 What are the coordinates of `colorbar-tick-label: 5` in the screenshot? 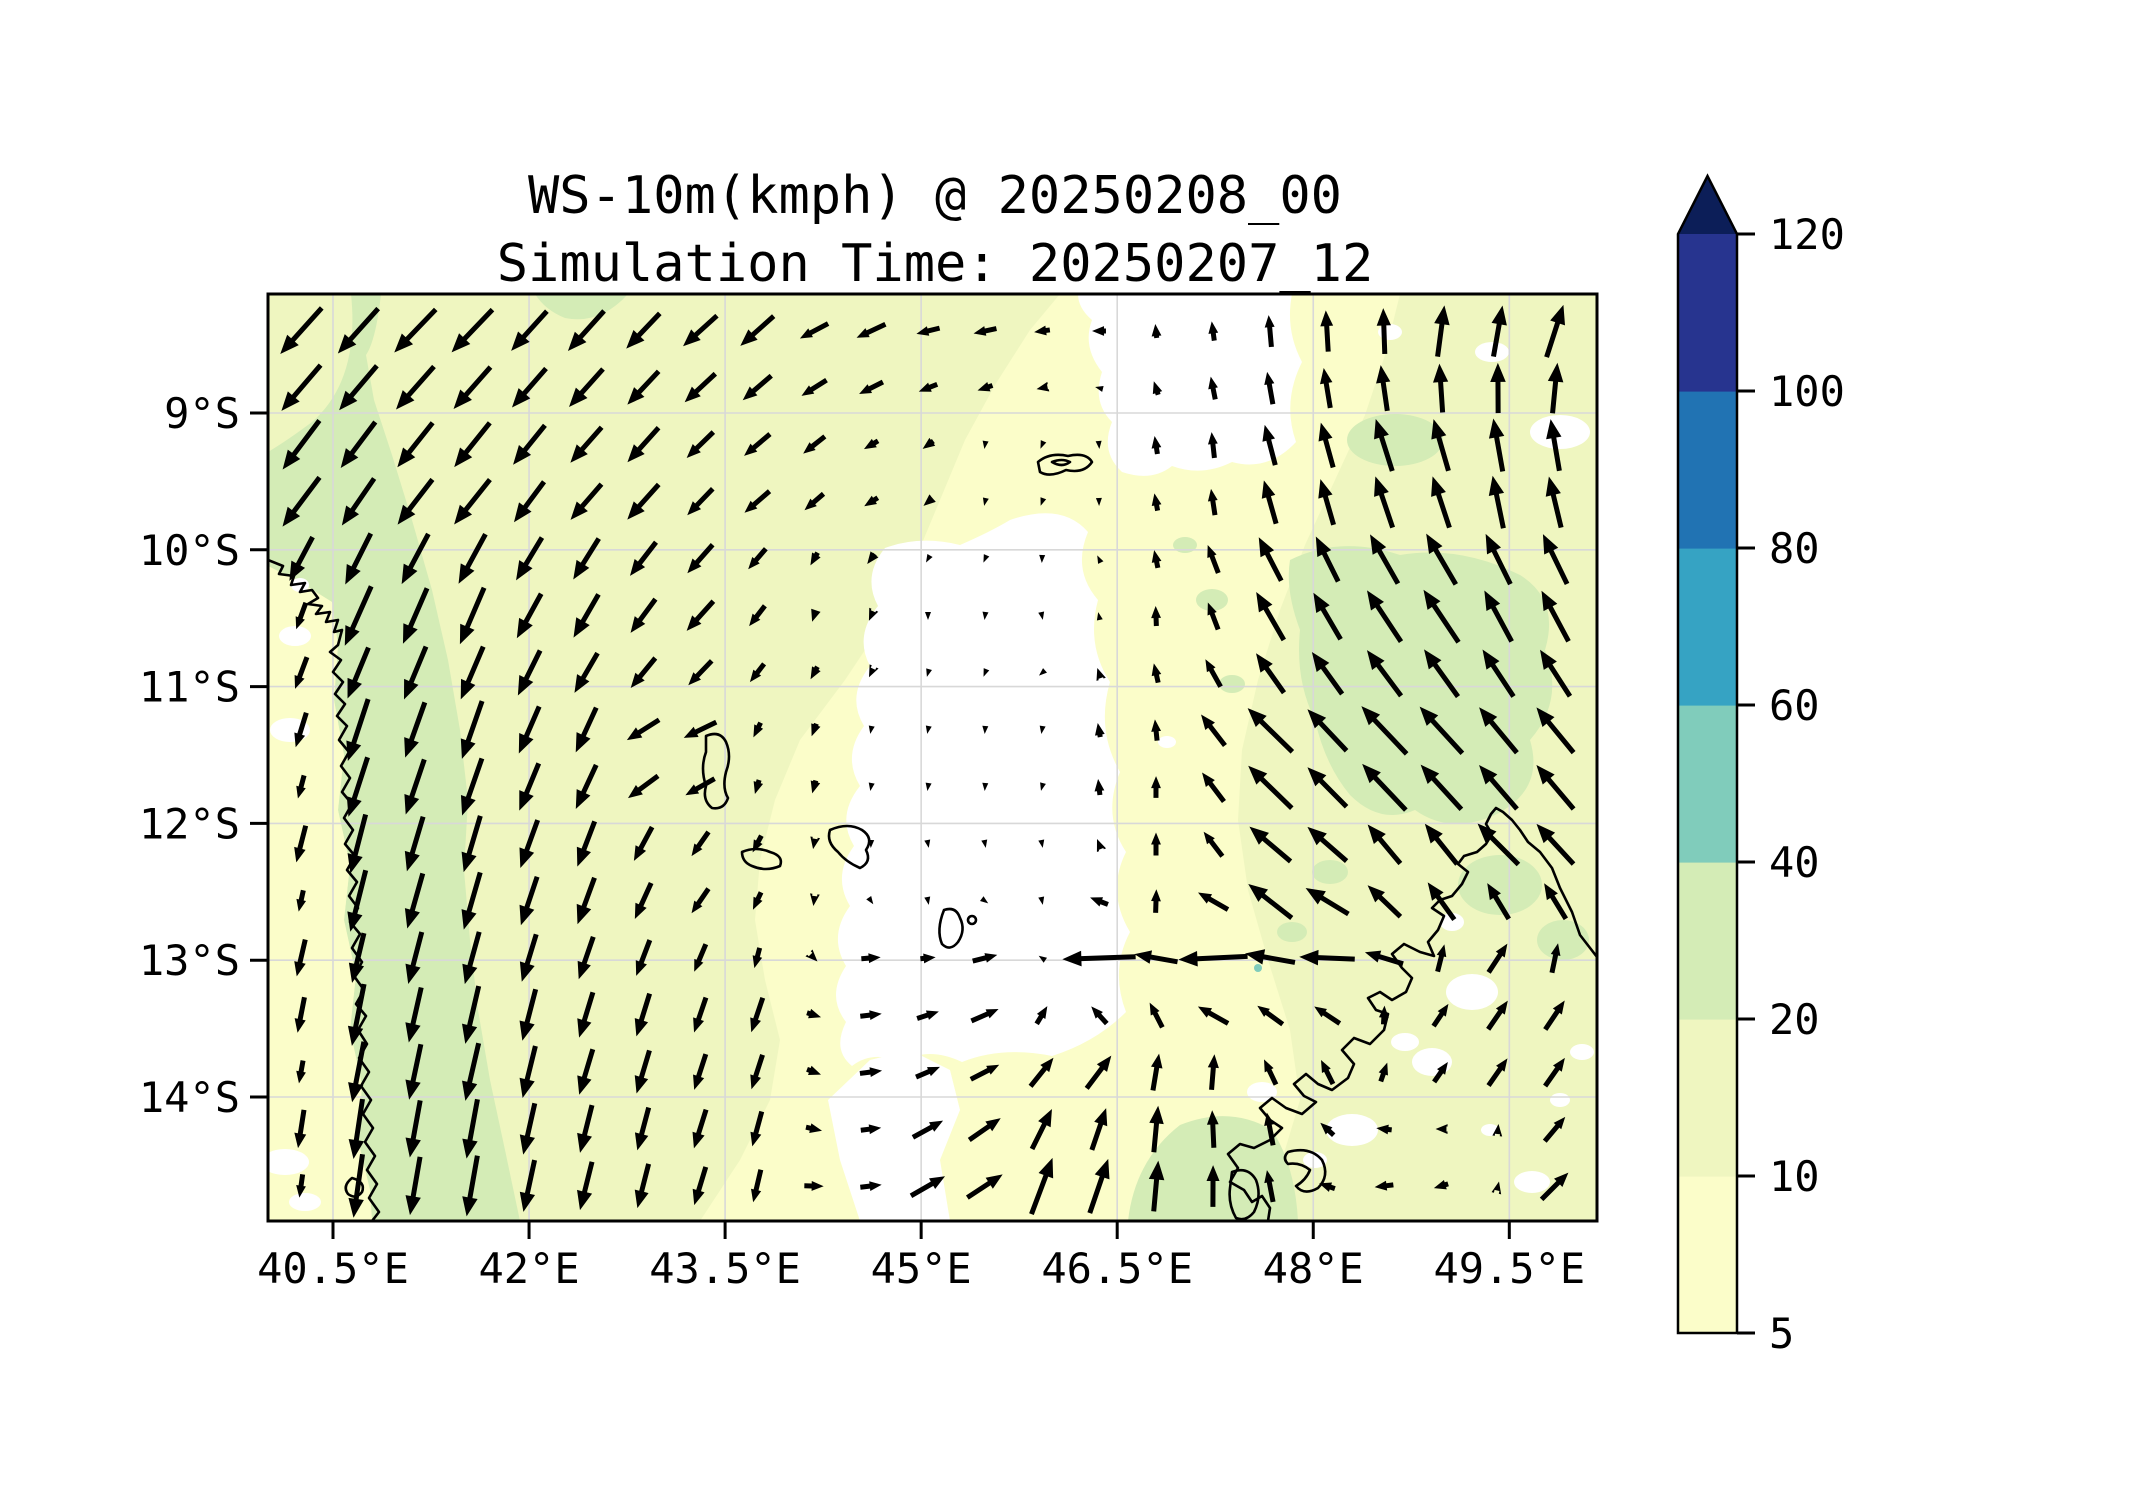 It's located at (1781, 1333).